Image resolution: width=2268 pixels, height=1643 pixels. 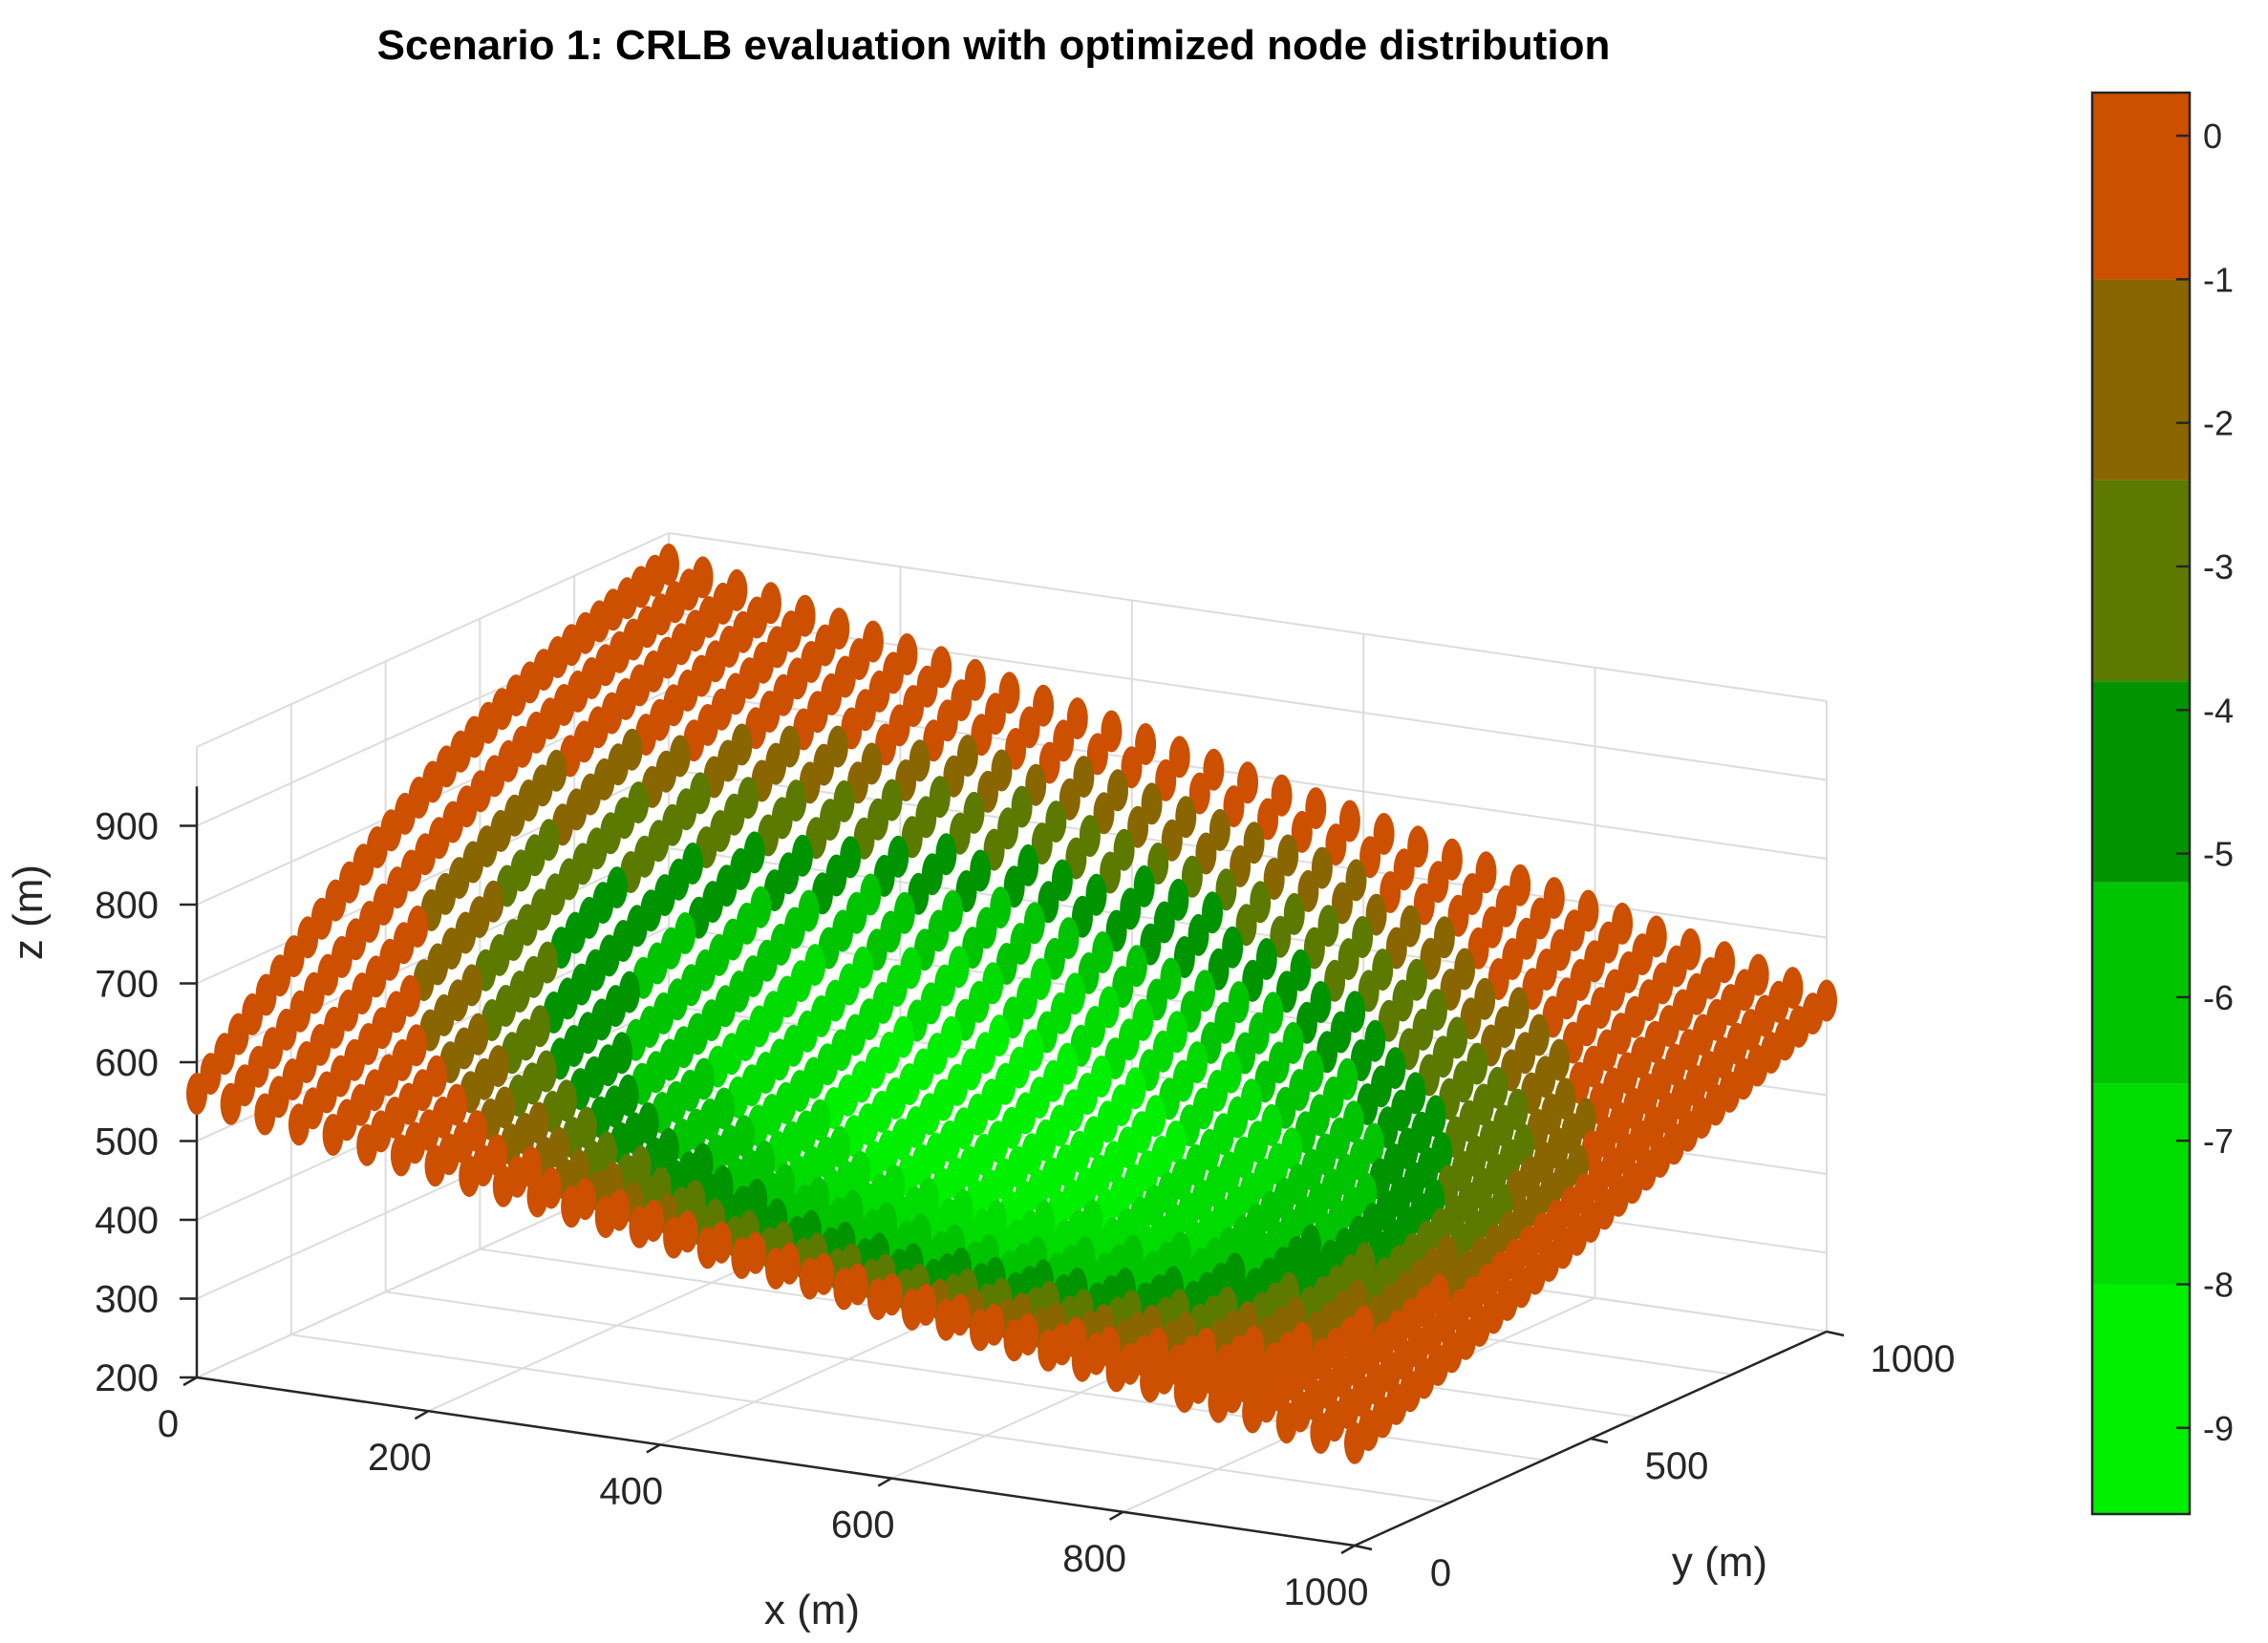 What do you see at coordinates (400, 1458) in the screenshot?
I see `x-tick-label: 200` at bounding box center [400, 1458].